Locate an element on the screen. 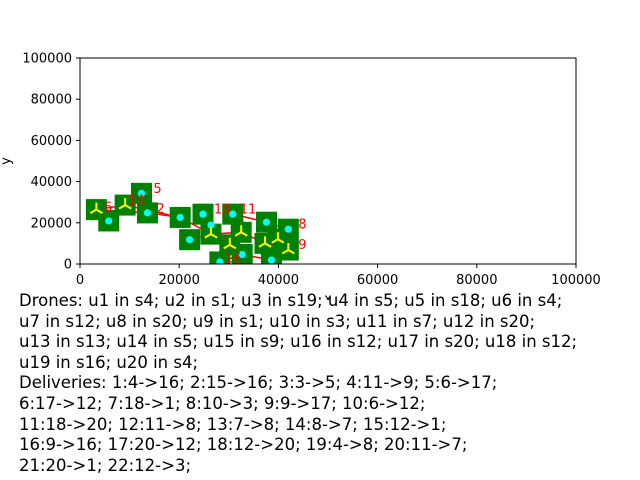 This screenshot has width=640, height=480. station-marker is located at coordinates (220, 257).